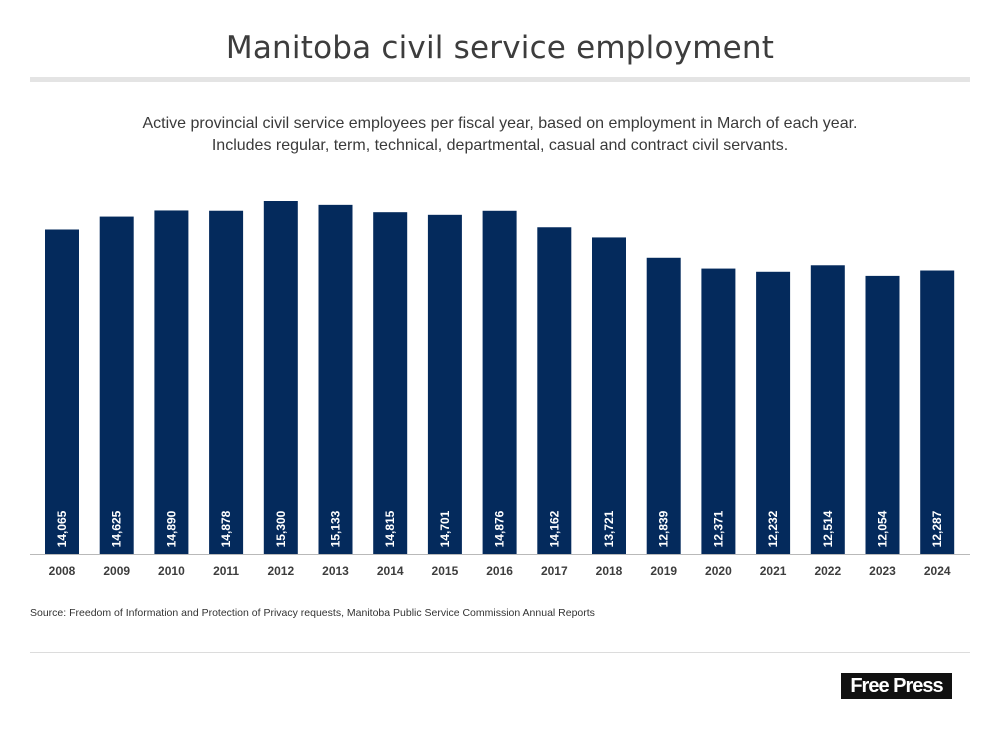  What do you see at coordinates (937, 571) in the screenshot?
I see `x-tick-label-2024: 2024` at bounding box center [937, 571].